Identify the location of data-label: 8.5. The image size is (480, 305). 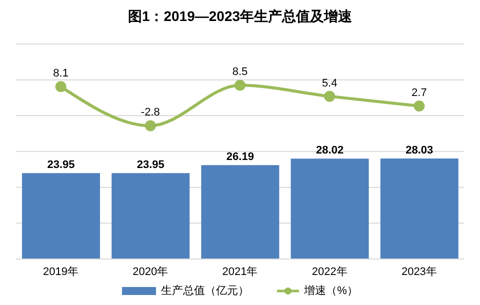
(240, 72).